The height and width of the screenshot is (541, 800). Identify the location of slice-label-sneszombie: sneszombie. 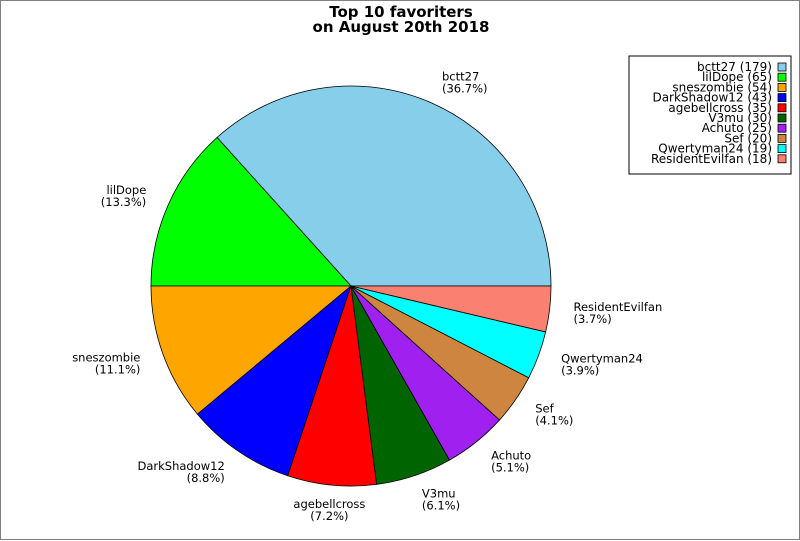
(106, 357).